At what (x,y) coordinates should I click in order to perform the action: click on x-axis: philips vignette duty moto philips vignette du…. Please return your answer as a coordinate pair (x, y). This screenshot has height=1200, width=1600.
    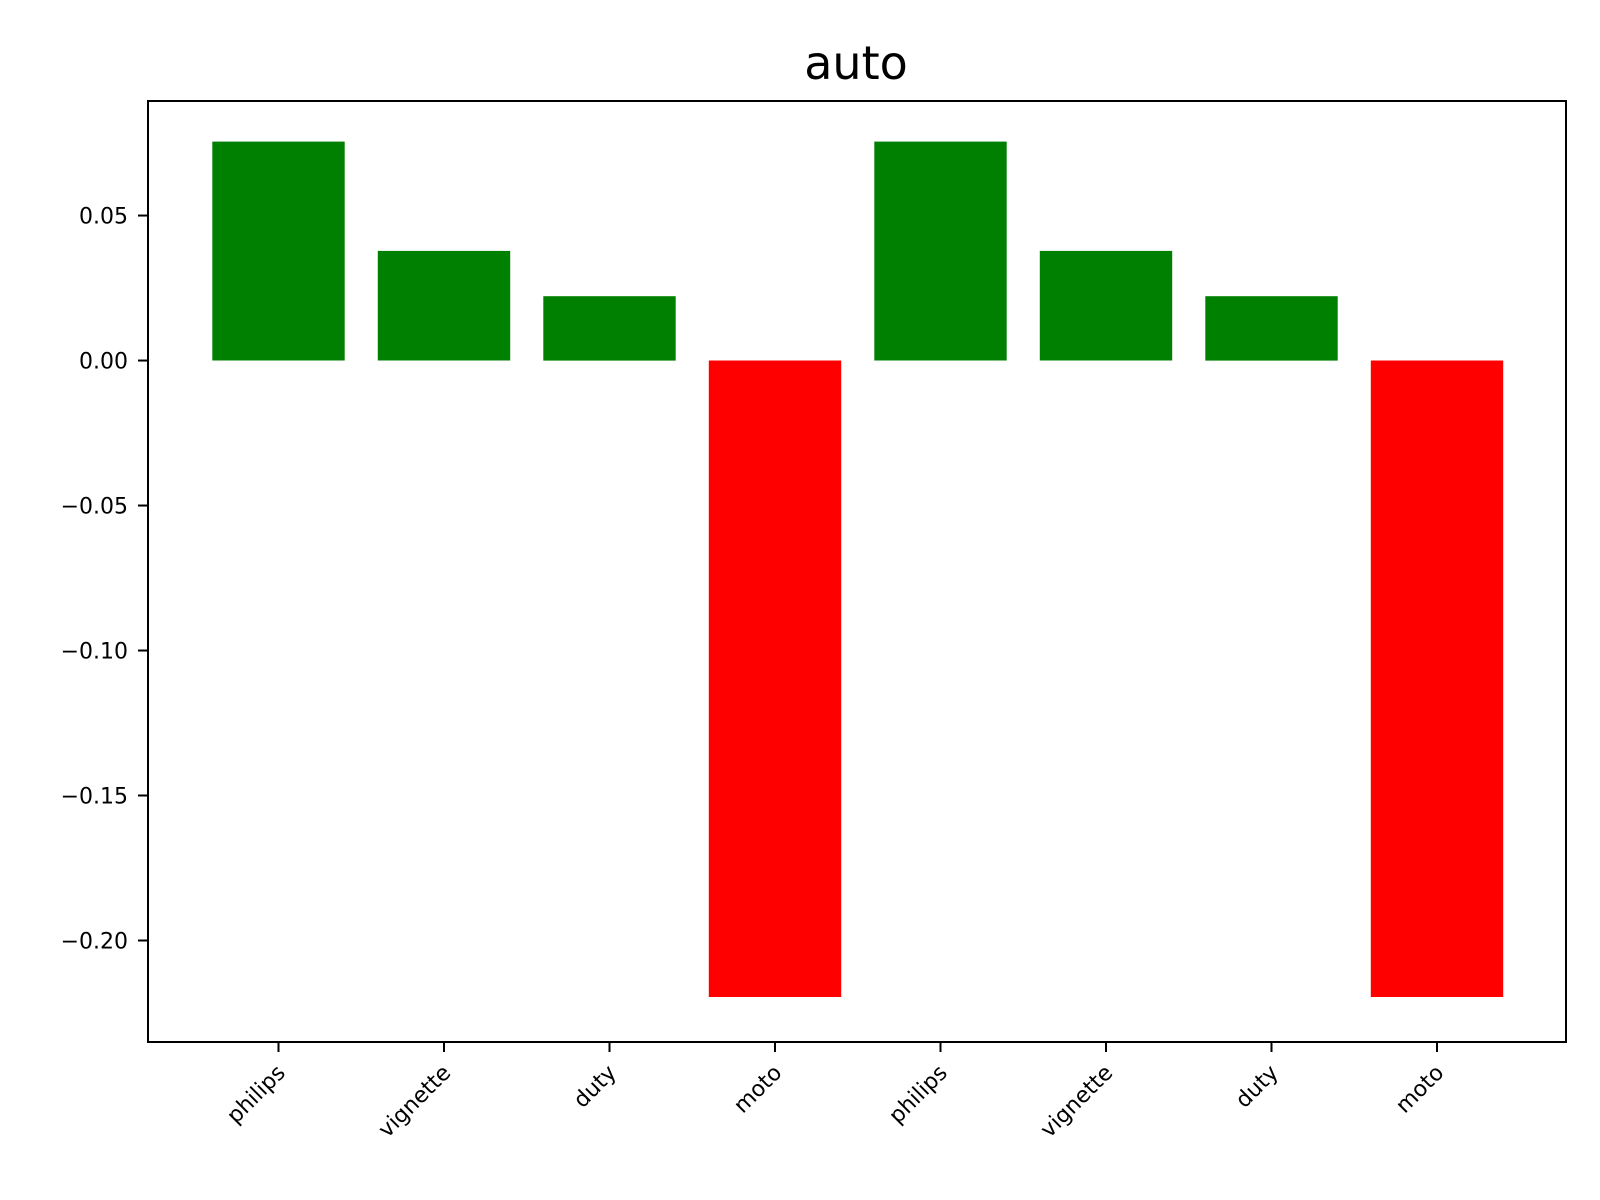
    Looking at the image, I should click on (835, 1092).